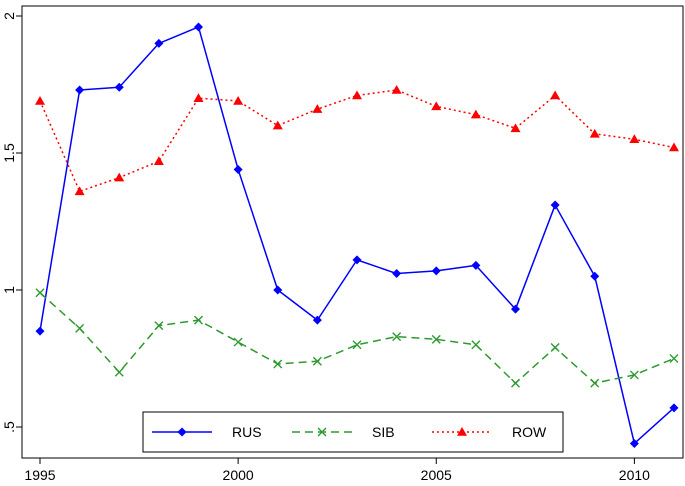  I want to click on legend-label-rus: RUS, so click(247, 432).